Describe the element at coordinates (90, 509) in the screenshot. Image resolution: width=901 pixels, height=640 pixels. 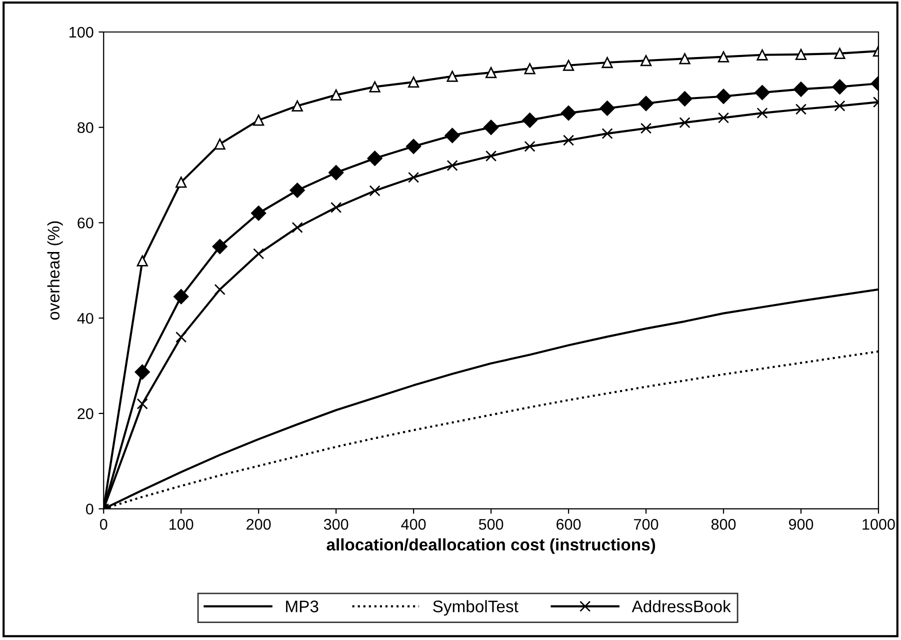
I see `y-tick-label: 0` at that location.